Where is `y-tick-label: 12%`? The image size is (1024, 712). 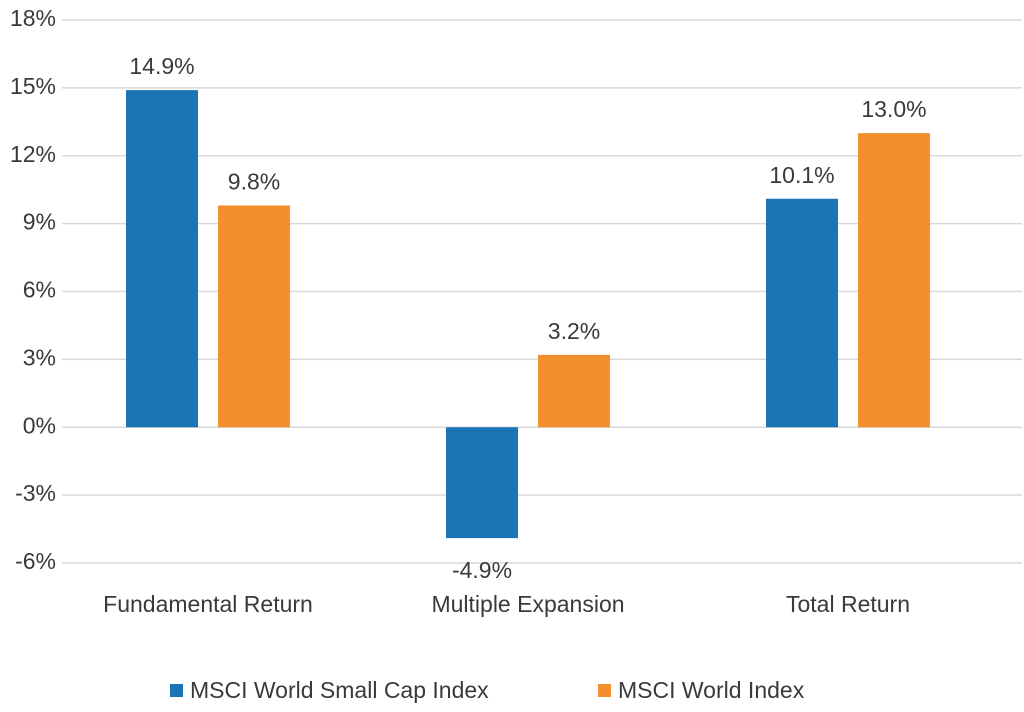
y-tick-label: 12% is located at coordinates (33, 154).